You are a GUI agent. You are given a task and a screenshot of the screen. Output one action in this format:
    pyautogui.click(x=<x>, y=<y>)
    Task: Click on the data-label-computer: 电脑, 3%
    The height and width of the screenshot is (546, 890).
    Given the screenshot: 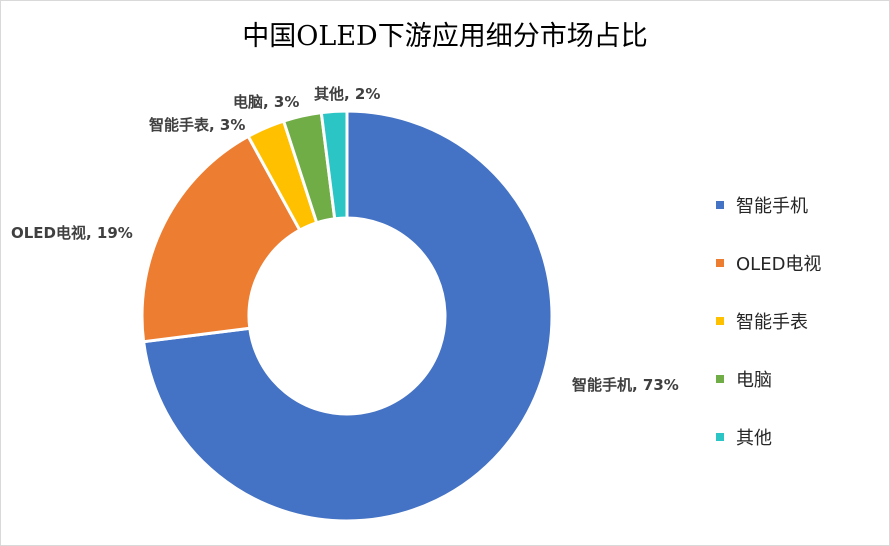 What is the action you would take?
    pyautogui.click(x=266, y=102)
    